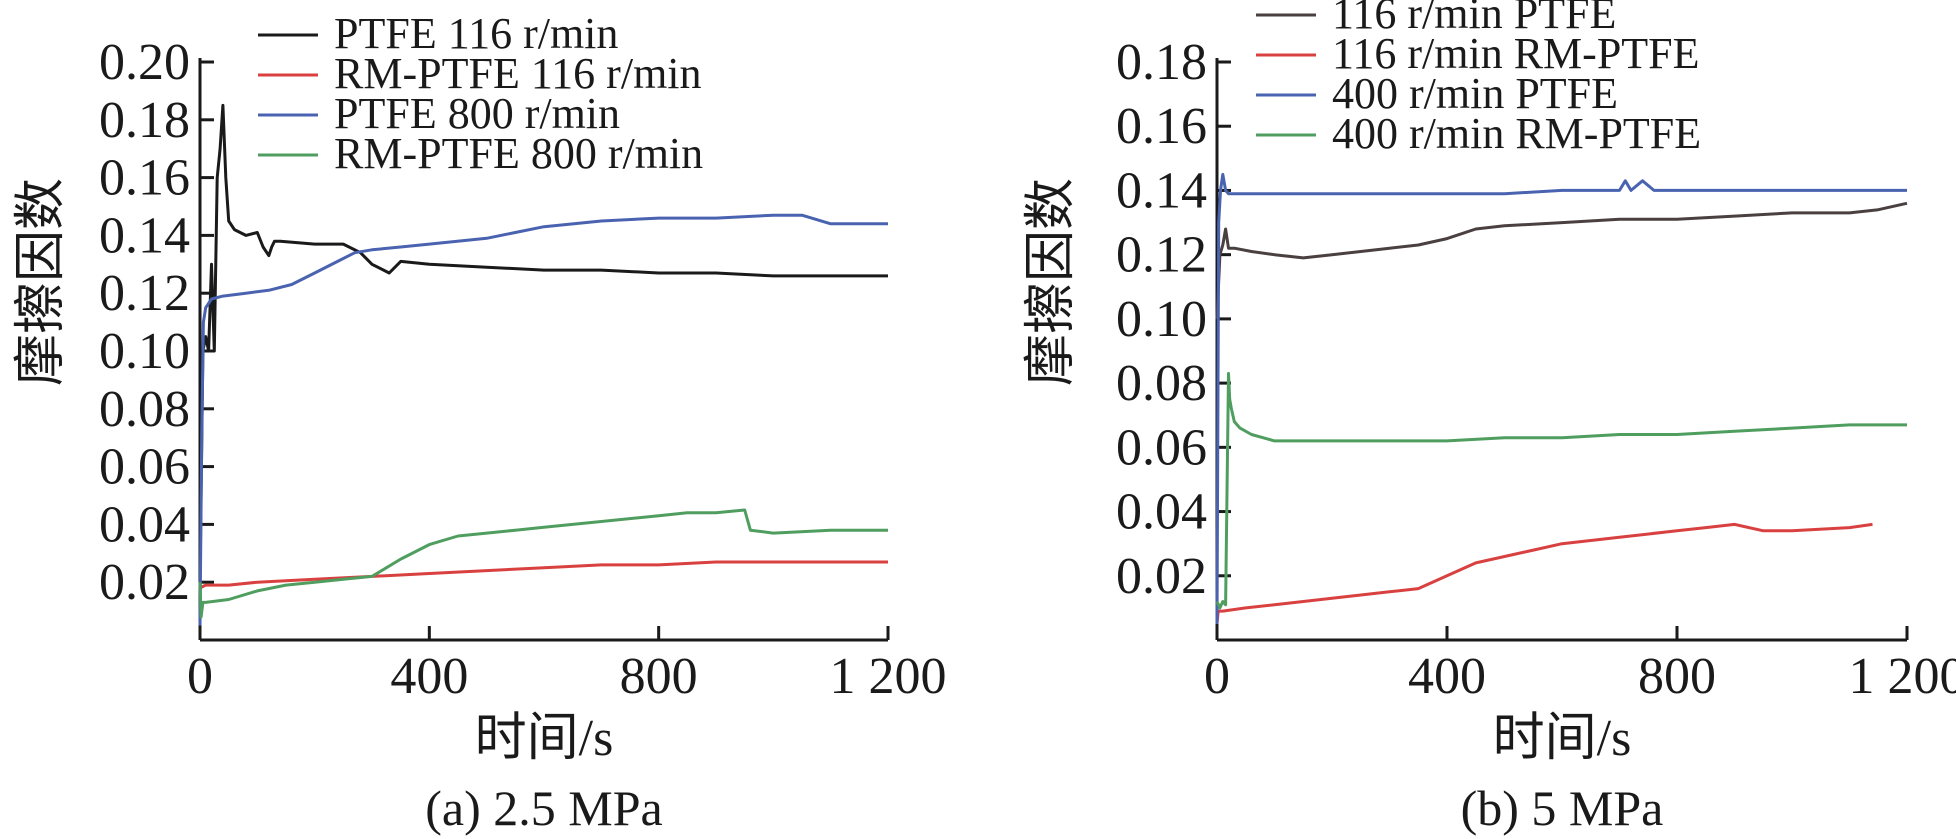  Describe the element at coordinates (144, 62) in the screenshot. I see `y-tick-label: 0.20` at that location.